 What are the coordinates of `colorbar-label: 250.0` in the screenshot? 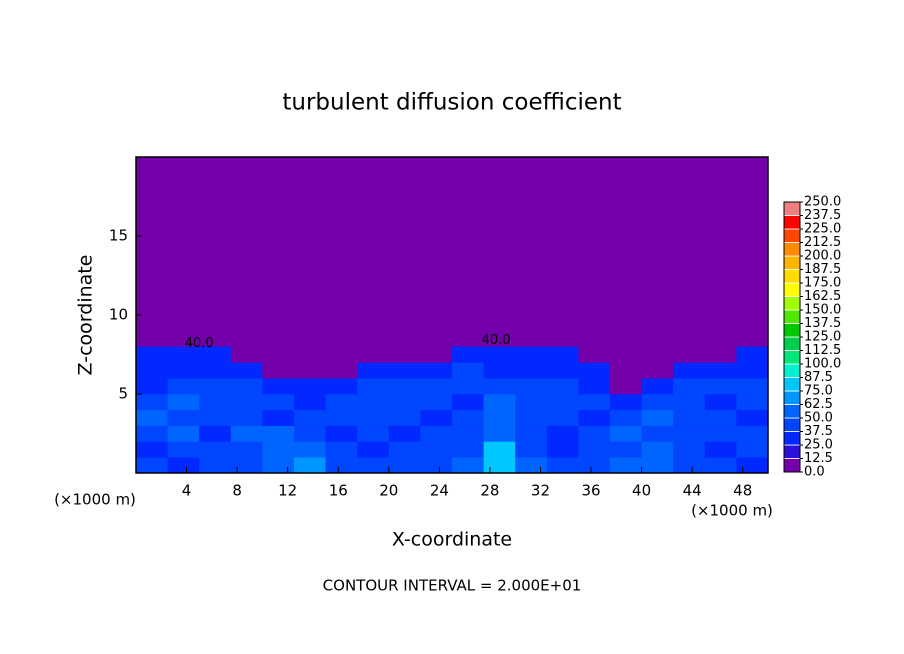 It's located at (822, 202).